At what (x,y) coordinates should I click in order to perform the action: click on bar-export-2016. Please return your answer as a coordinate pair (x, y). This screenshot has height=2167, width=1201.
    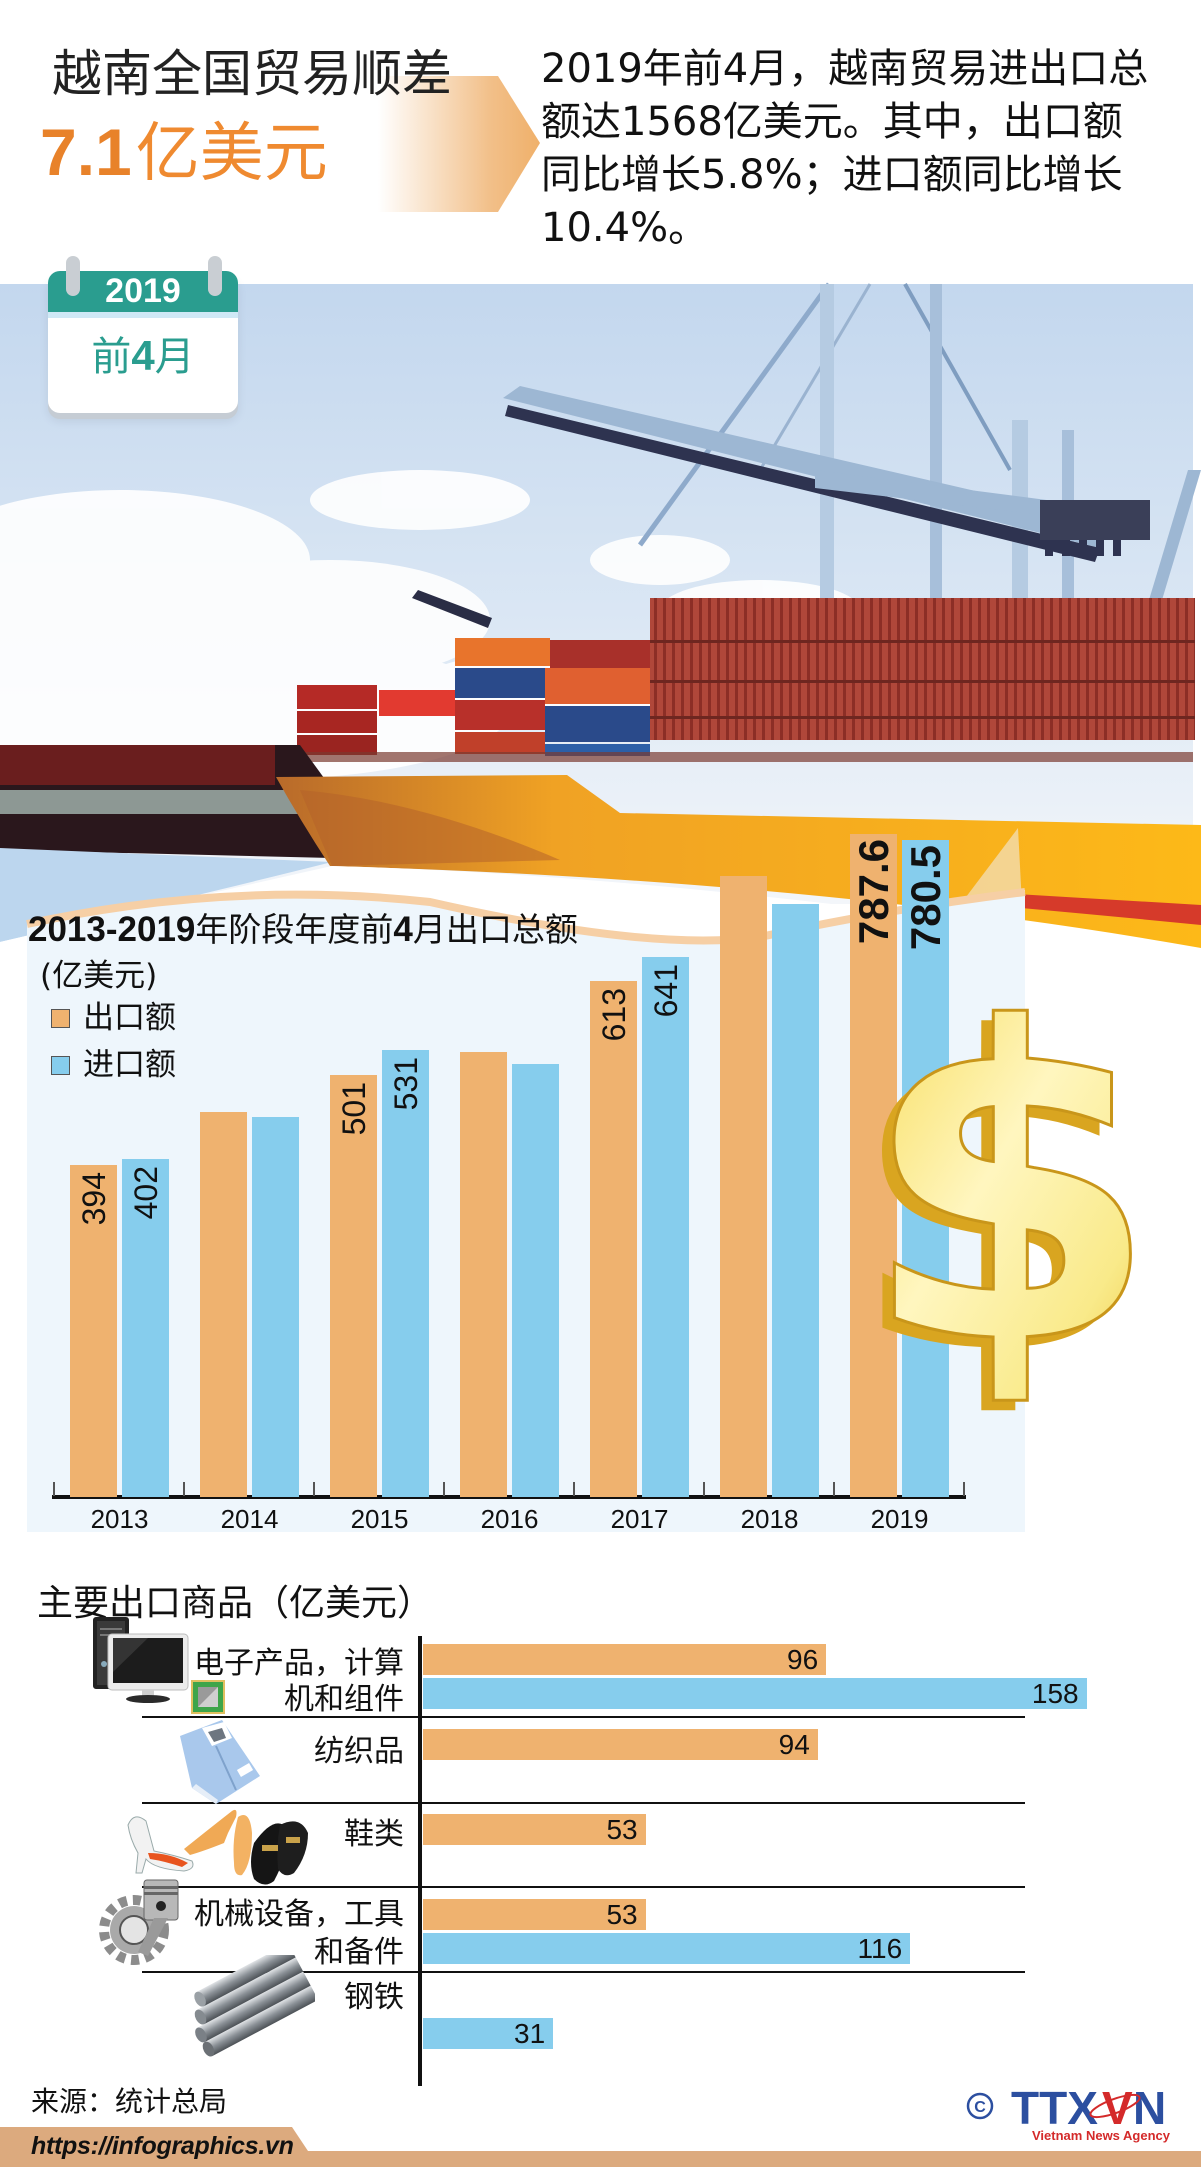
    Looking at the image, I should click on (483, 1274).